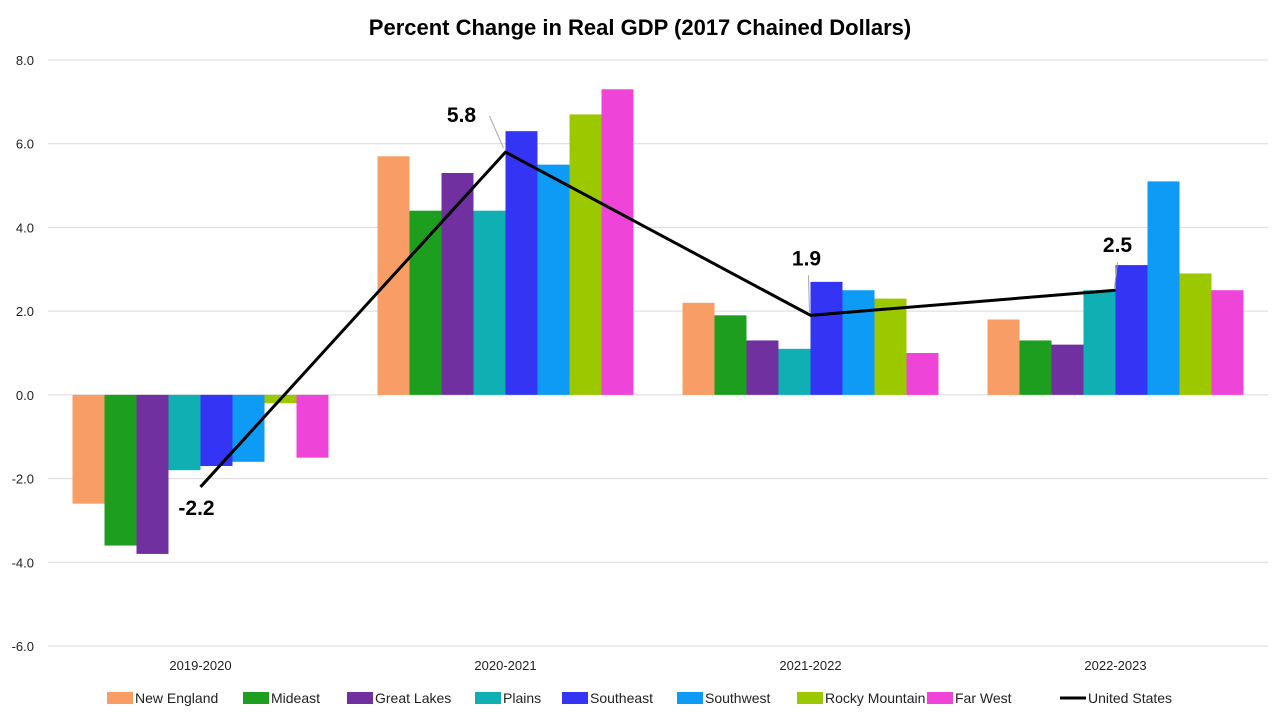  What do you see at coordinates (23, 646) in the screenshot?
I see `y-tick-label: -6.0` at bounding box center [23, 646].